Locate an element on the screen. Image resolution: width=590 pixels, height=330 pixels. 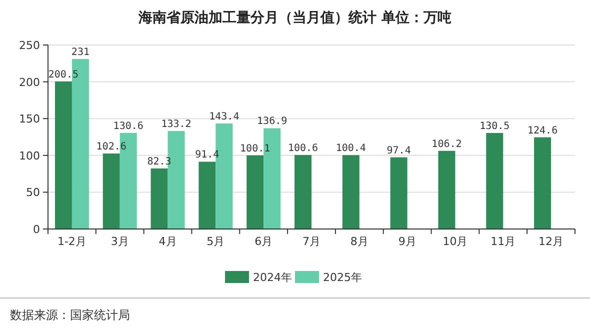
data-label: 100.4 is located at coordinates (351, 148).